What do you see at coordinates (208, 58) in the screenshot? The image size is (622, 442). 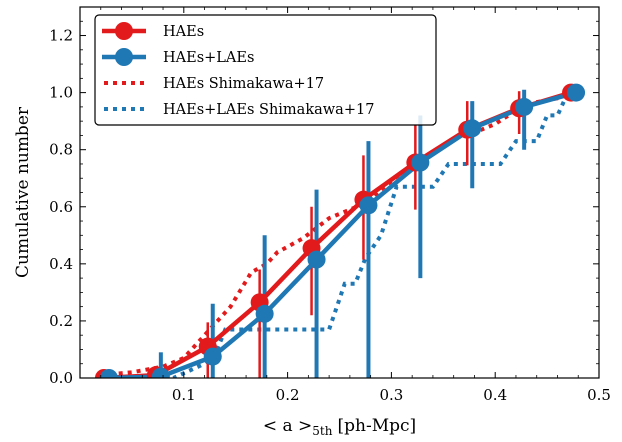 I see `legend-label-haes-laes: HAEs+LAEs` at bounding box center [208, 58].